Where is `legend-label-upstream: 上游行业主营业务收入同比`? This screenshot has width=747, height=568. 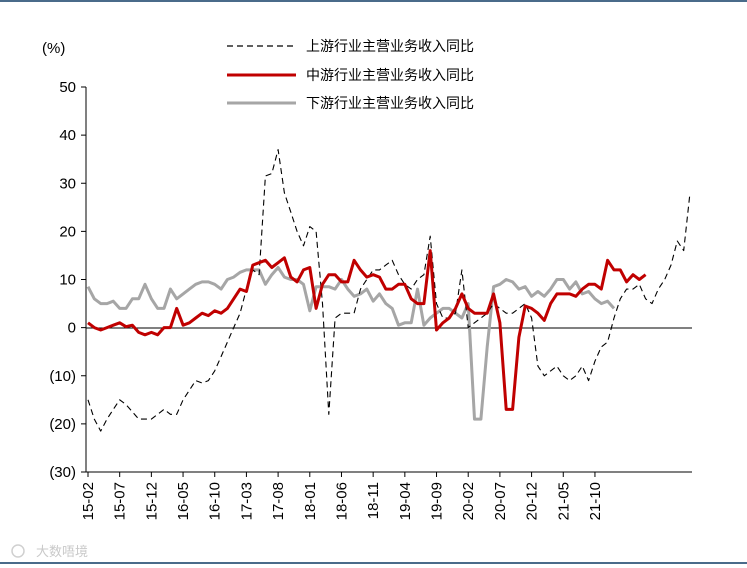 legend-label-upstream: 上游行业主营业务收入同比 is located at coordinates (390, 47).